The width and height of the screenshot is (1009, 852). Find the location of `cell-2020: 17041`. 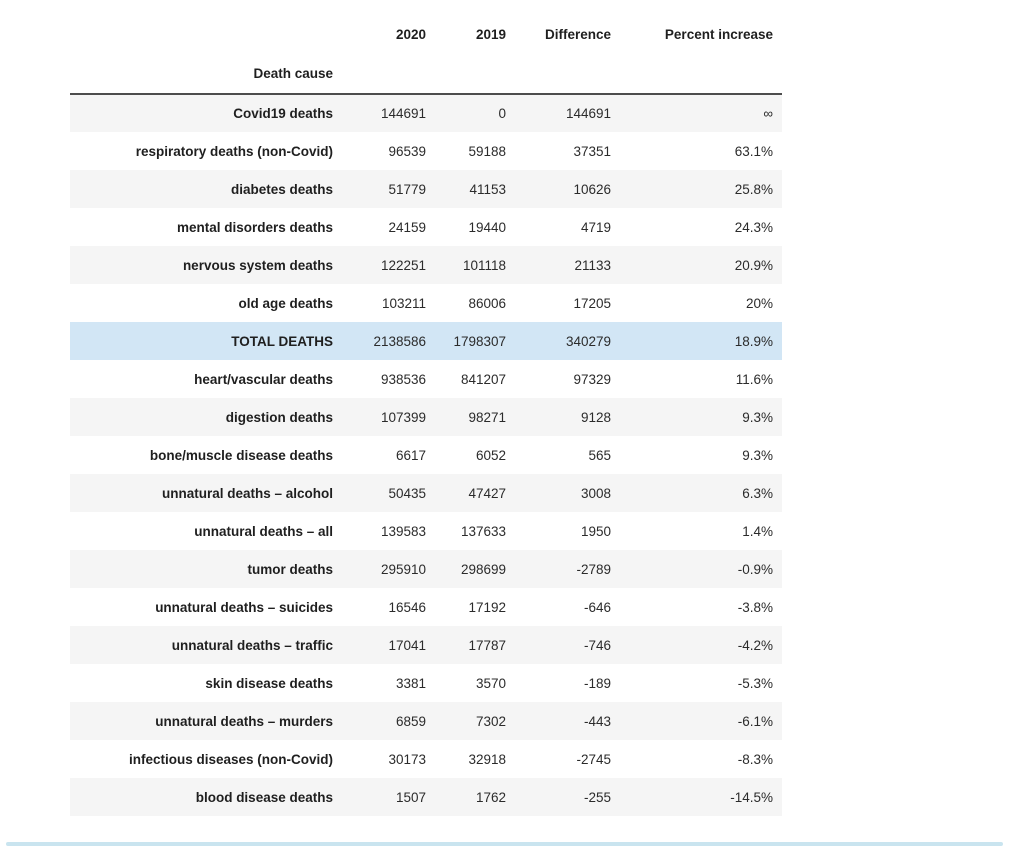

cell-2020: 17041 is located at coordinates (407, 645).